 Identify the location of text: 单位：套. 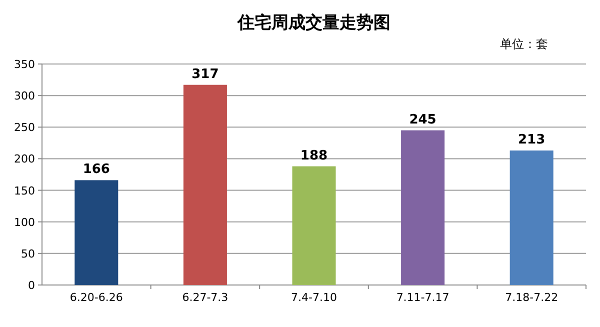
(524, 44).